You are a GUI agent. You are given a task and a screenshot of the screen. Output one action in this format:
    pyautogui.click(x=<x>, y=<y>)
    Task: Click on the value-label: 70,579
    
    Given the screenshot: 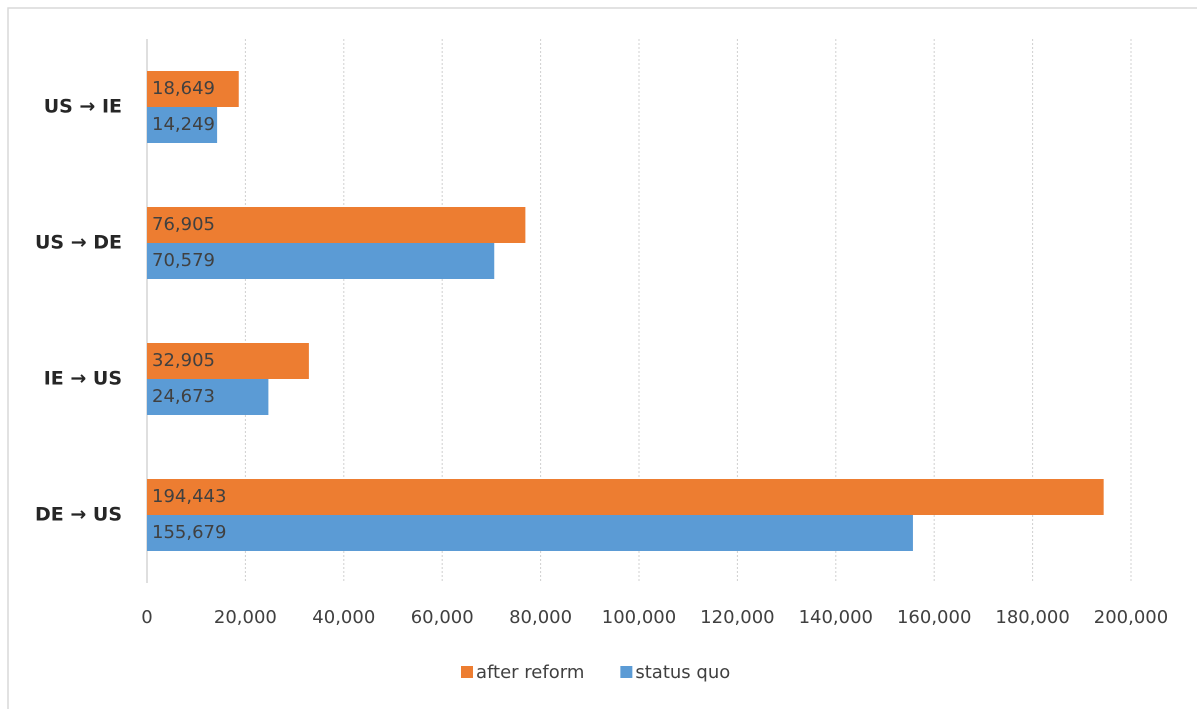 What is the action you would take?
    pyautogui.click(x=183, y=260)
    